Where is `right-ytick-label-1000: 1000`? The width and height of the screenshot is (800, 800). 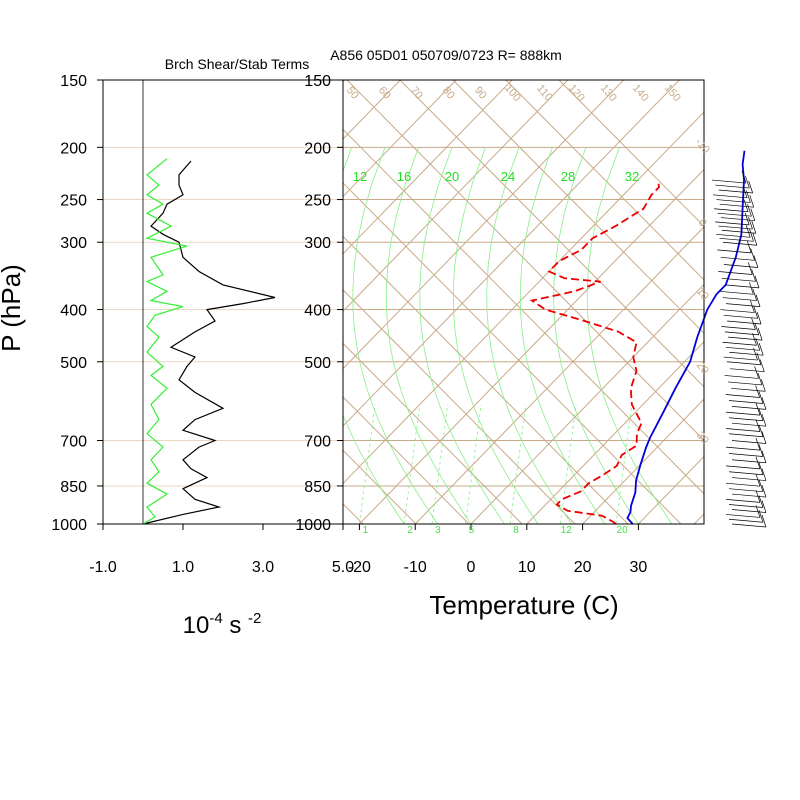 right-ytick-label-1000: 1000 is located at coordinates (313, 525).